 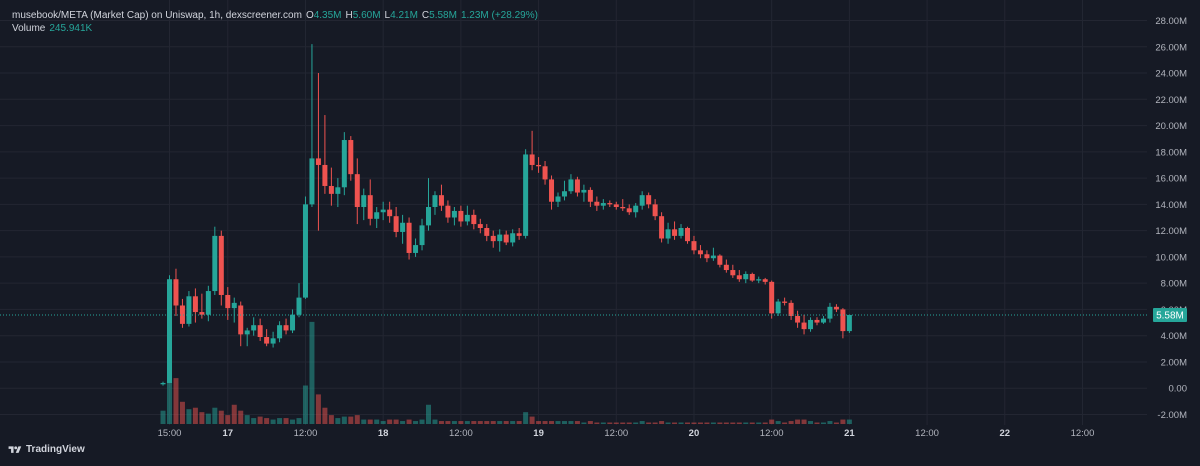 I want to click on tradingview-brand: TradingView, so click(x=46, y=449).